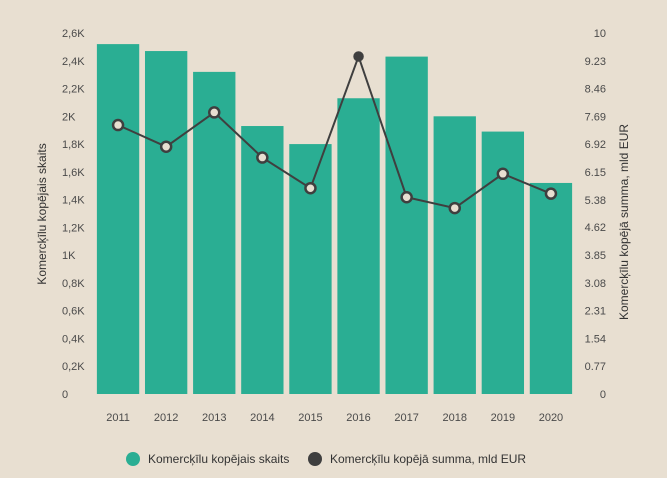 The width and height of the screenshot is (667, 478). What do you see at coordinates (454, 255) in the screenshot?
I see `bar-2018` at bounding box center [454, 255].